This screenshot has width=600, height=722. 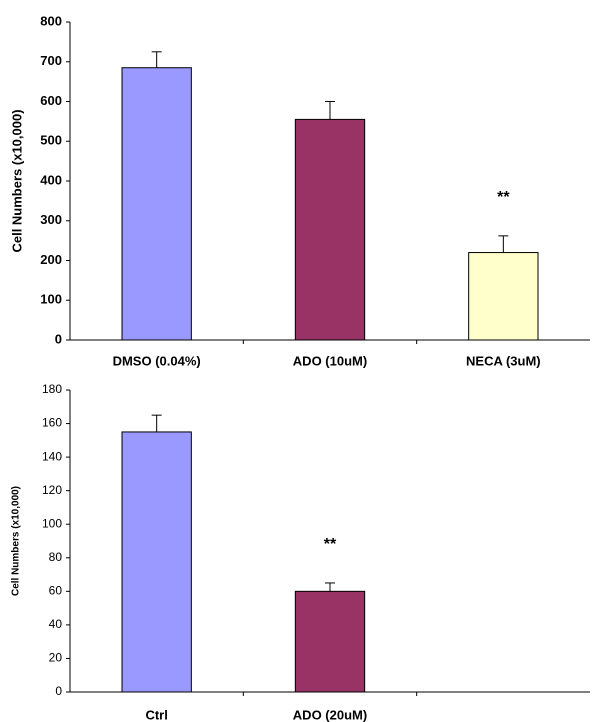 What do you see at coordinates (52, 389) in the screenshot?
I see `y-tick-label: 180` at bounding box center [52, 389].